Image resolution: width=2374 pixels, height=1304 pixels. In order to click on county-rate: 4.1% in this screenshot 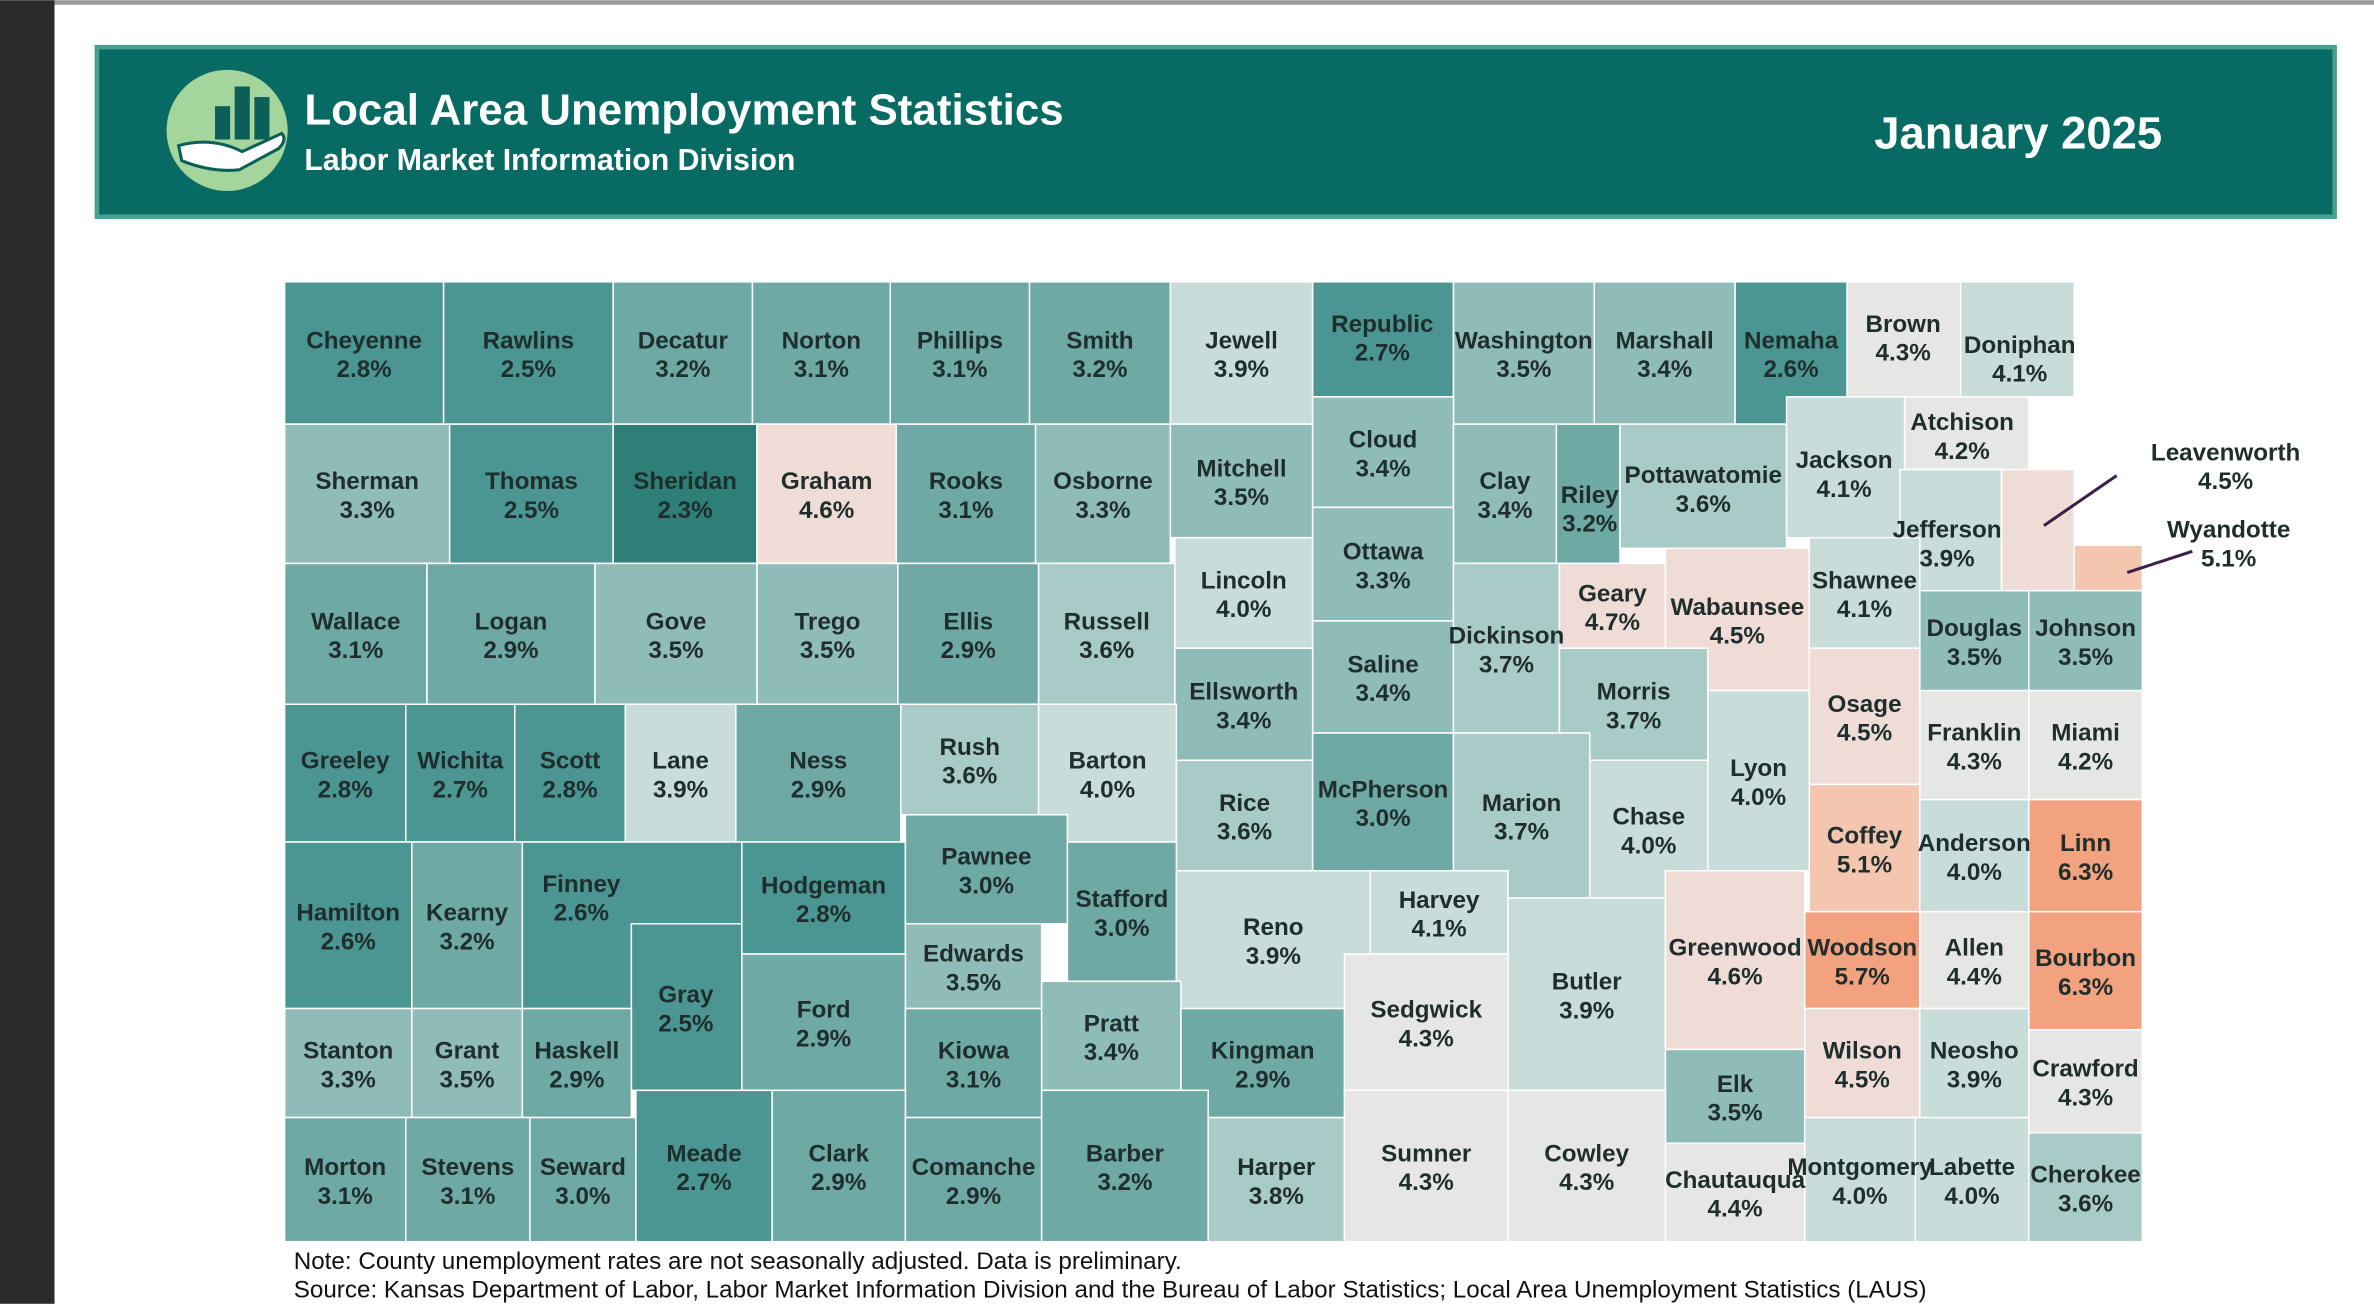, I will do `click(2019, 374)`.